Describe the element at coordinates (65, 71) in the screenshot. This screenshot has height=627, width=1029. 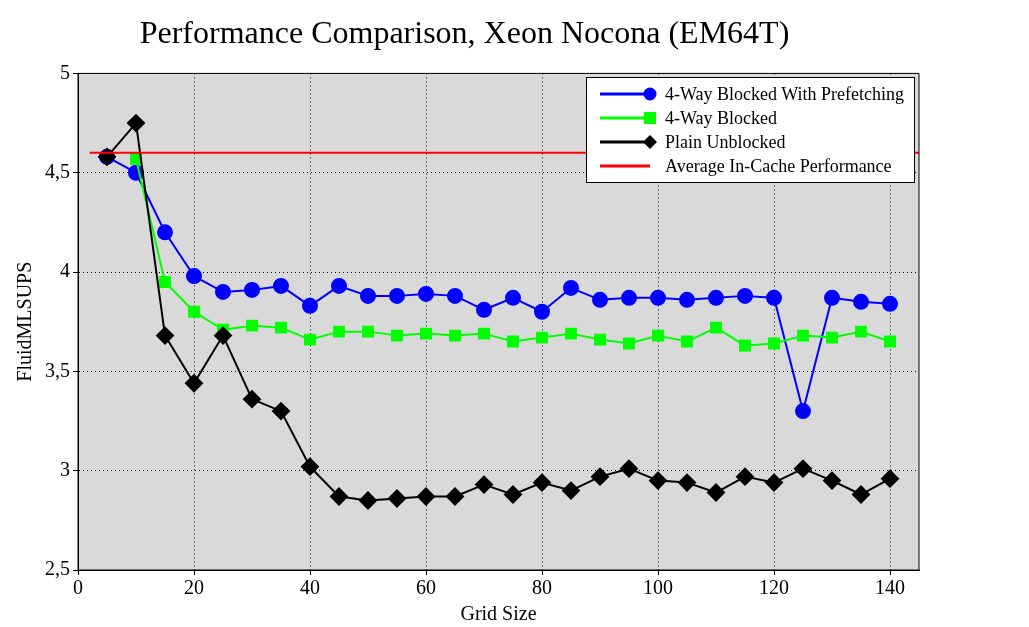
I see `y-tick-label: 5` at that location.